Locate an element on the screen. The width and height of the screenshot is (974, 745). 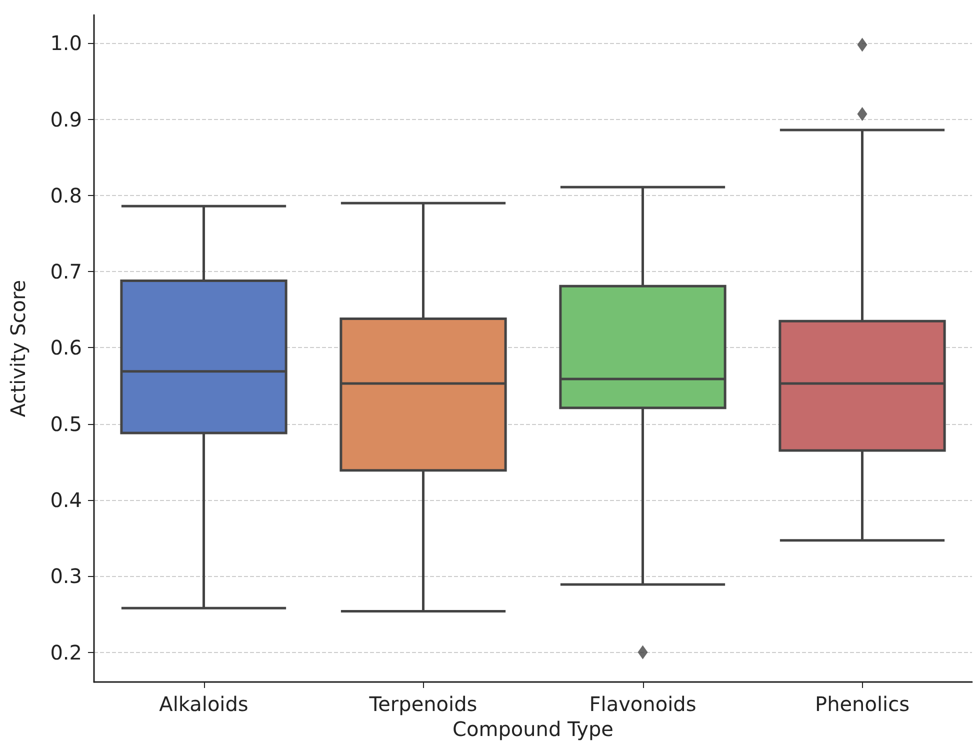
x-tick-label: Terpenoids is located at coordinates (423, 704).